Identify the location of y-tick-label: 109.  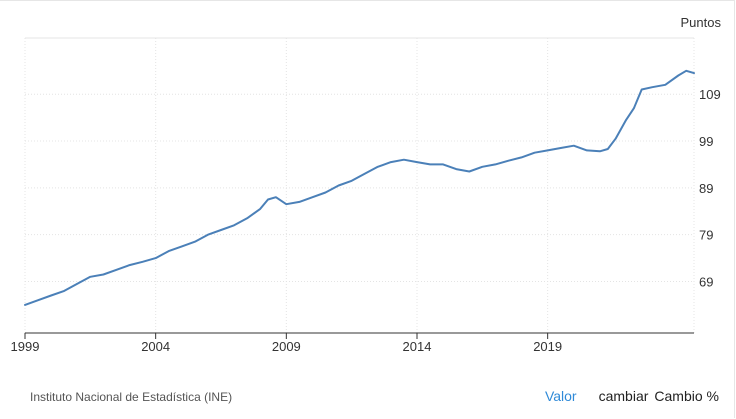
(710, 94).